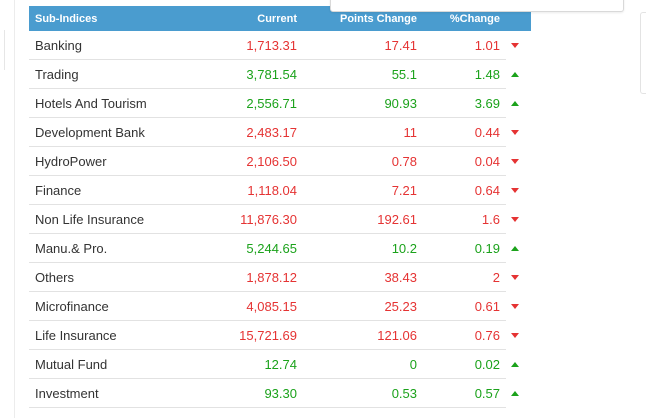 The image size is (646, 418). What do you see at coordinates (124, 306) in the screenshot?
I see `index-name: Microfinance` at bounding box center [124, 306].